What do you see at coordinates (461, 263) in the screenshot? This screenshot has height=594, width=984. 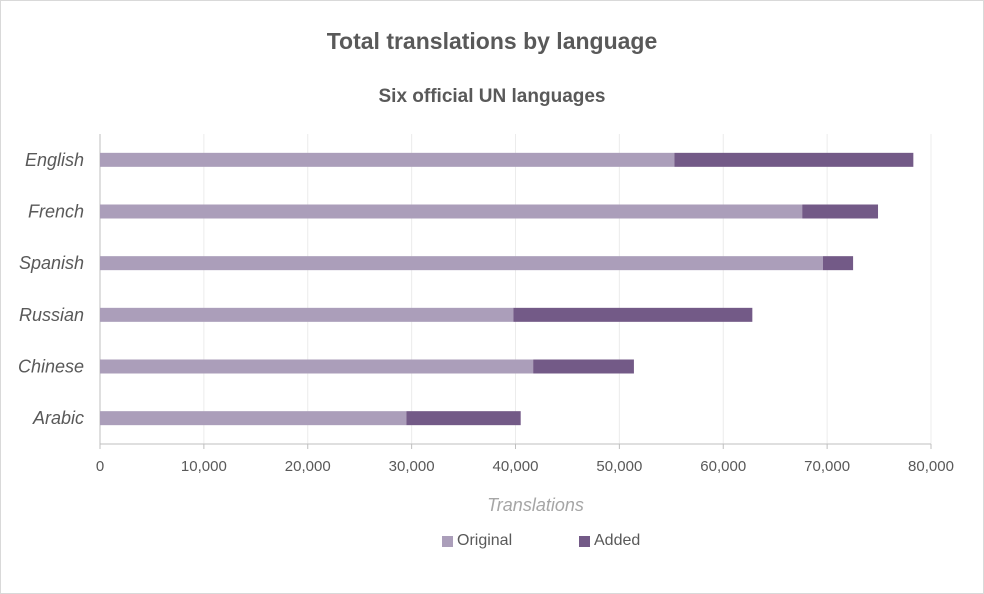 I see `bar-original-spanish` at bounding box center [461, 263].